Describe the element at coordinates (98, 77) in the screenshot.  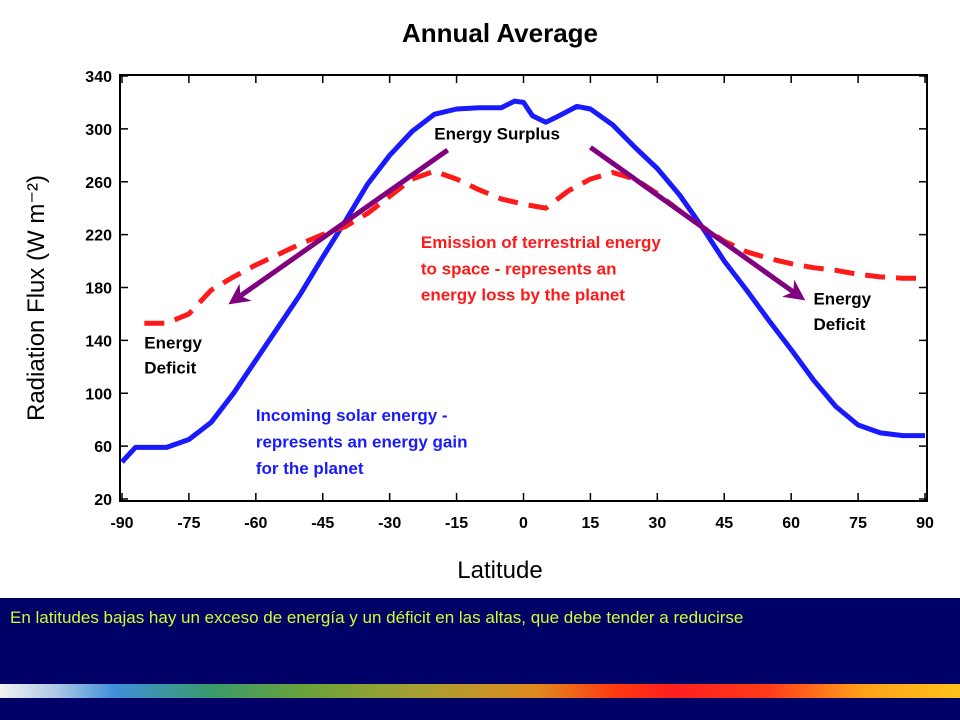
I see `y-tick-label: 340` at that location.